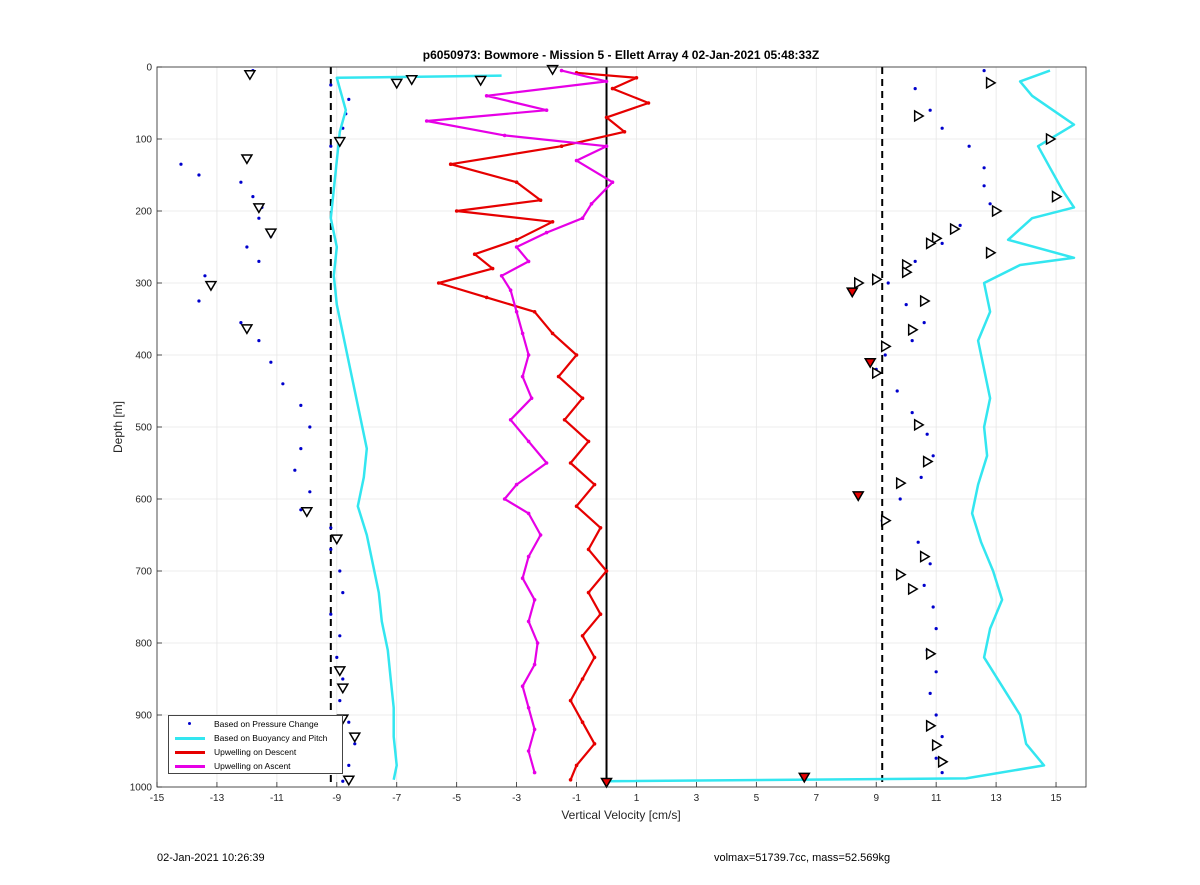  Describe the element at coordinates (876, 798) in the screenshot. I see `x-tick-label: 9` at that location.